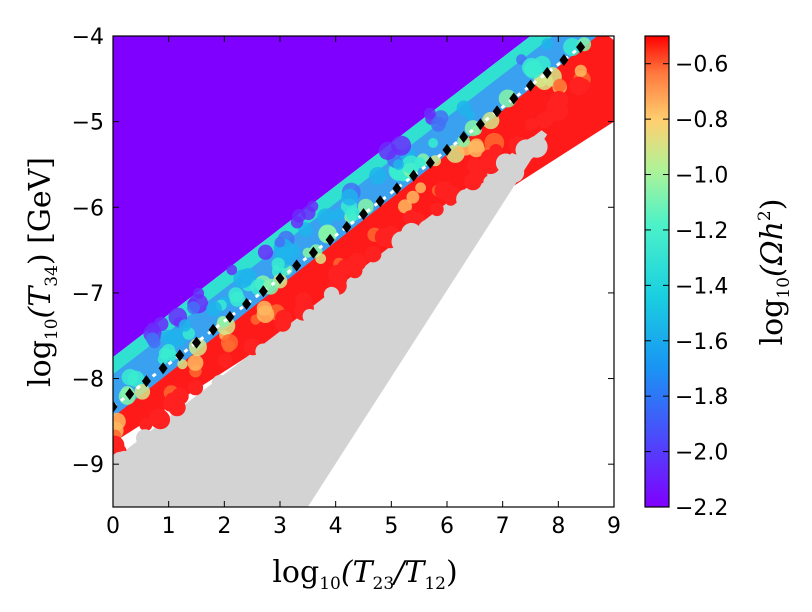 This screenshot has width=812, height=612. What do you see at coordinates (280, 526) in the screenshot?
I see `x-tick-label: 3` at bounding box center [280, 526].